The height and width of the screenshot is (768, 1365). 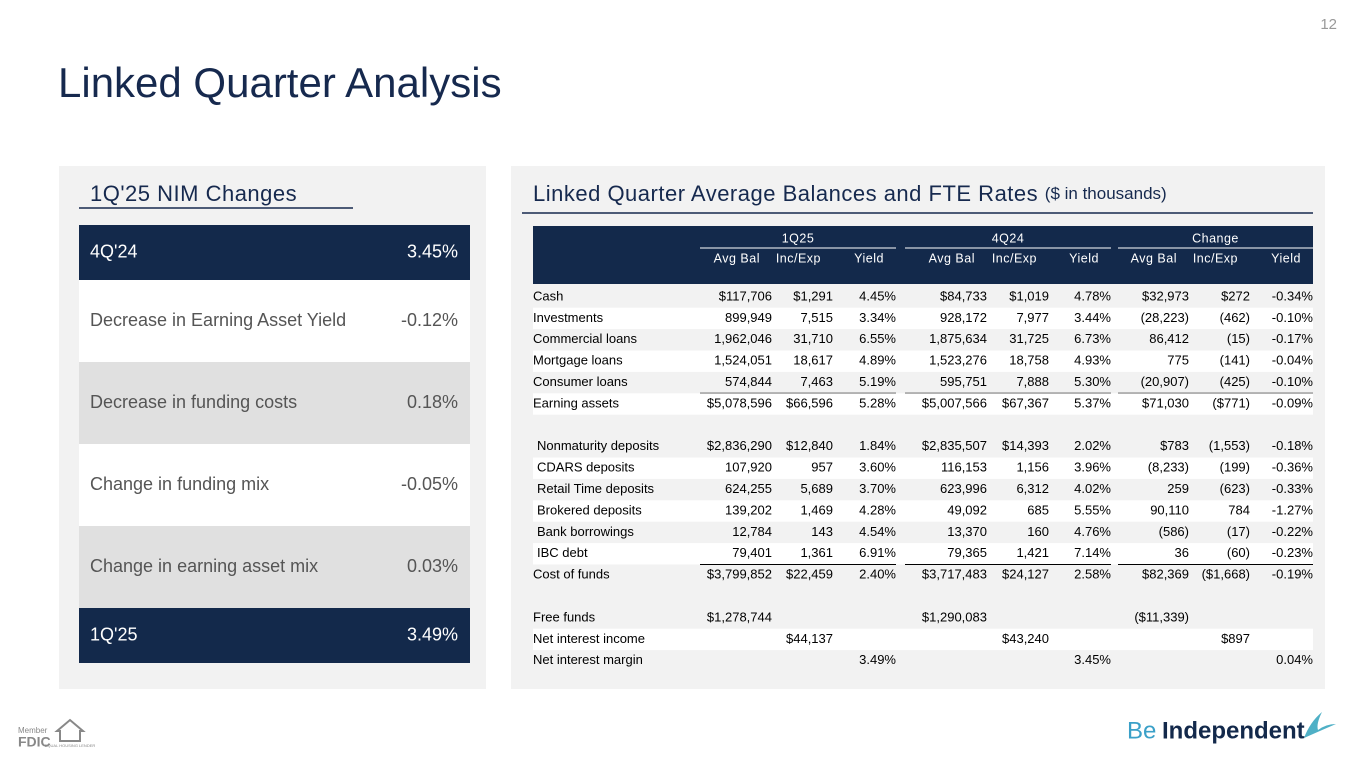 What do you see at coordinates (1029, 295) in the screenshot?
I see `cell: $1,019` at bounding box center [1029, 295].